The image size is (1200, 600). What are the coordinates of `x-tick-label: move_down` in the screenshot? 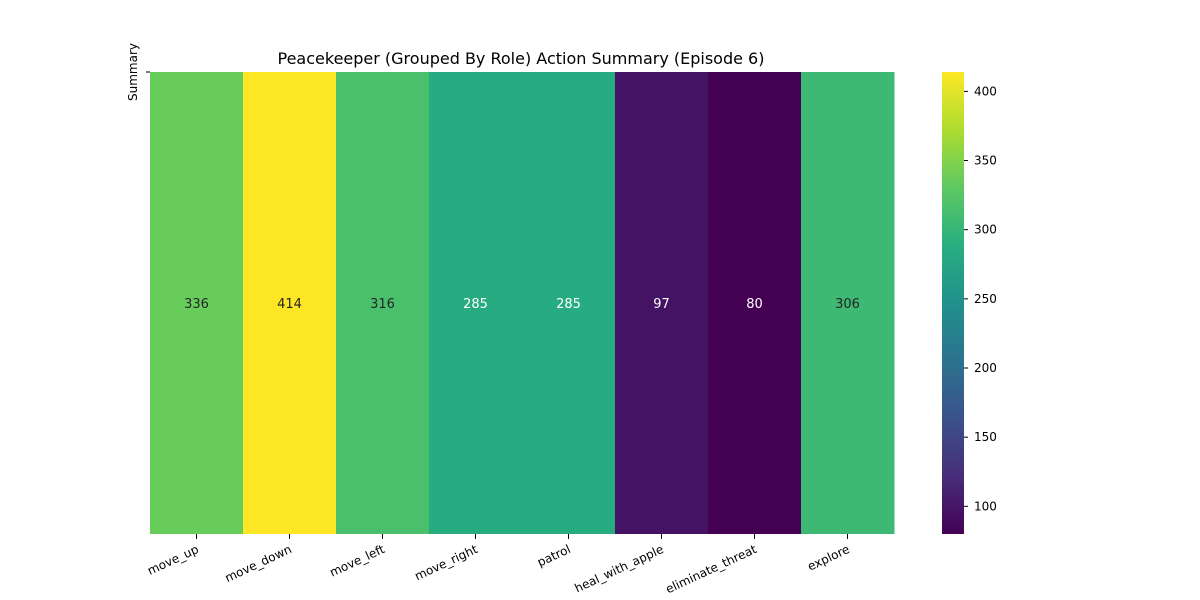 It's located at (258, 563).